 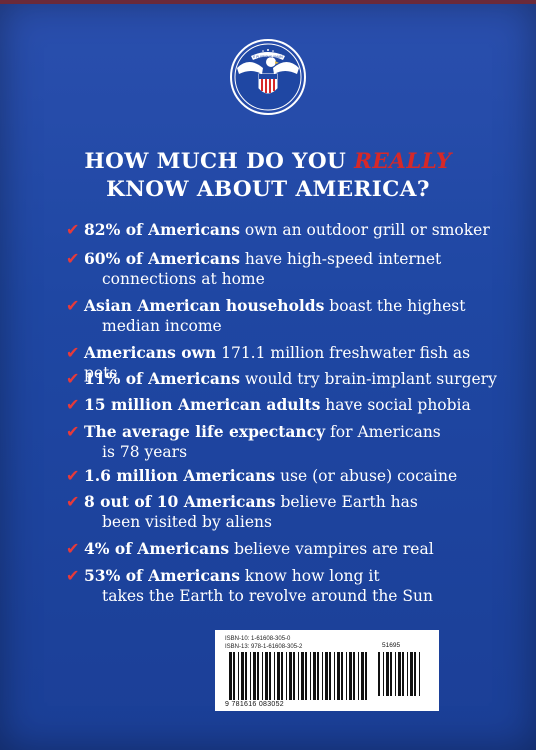 I want to click on cover-top-edge, so click(x=268, y=2).